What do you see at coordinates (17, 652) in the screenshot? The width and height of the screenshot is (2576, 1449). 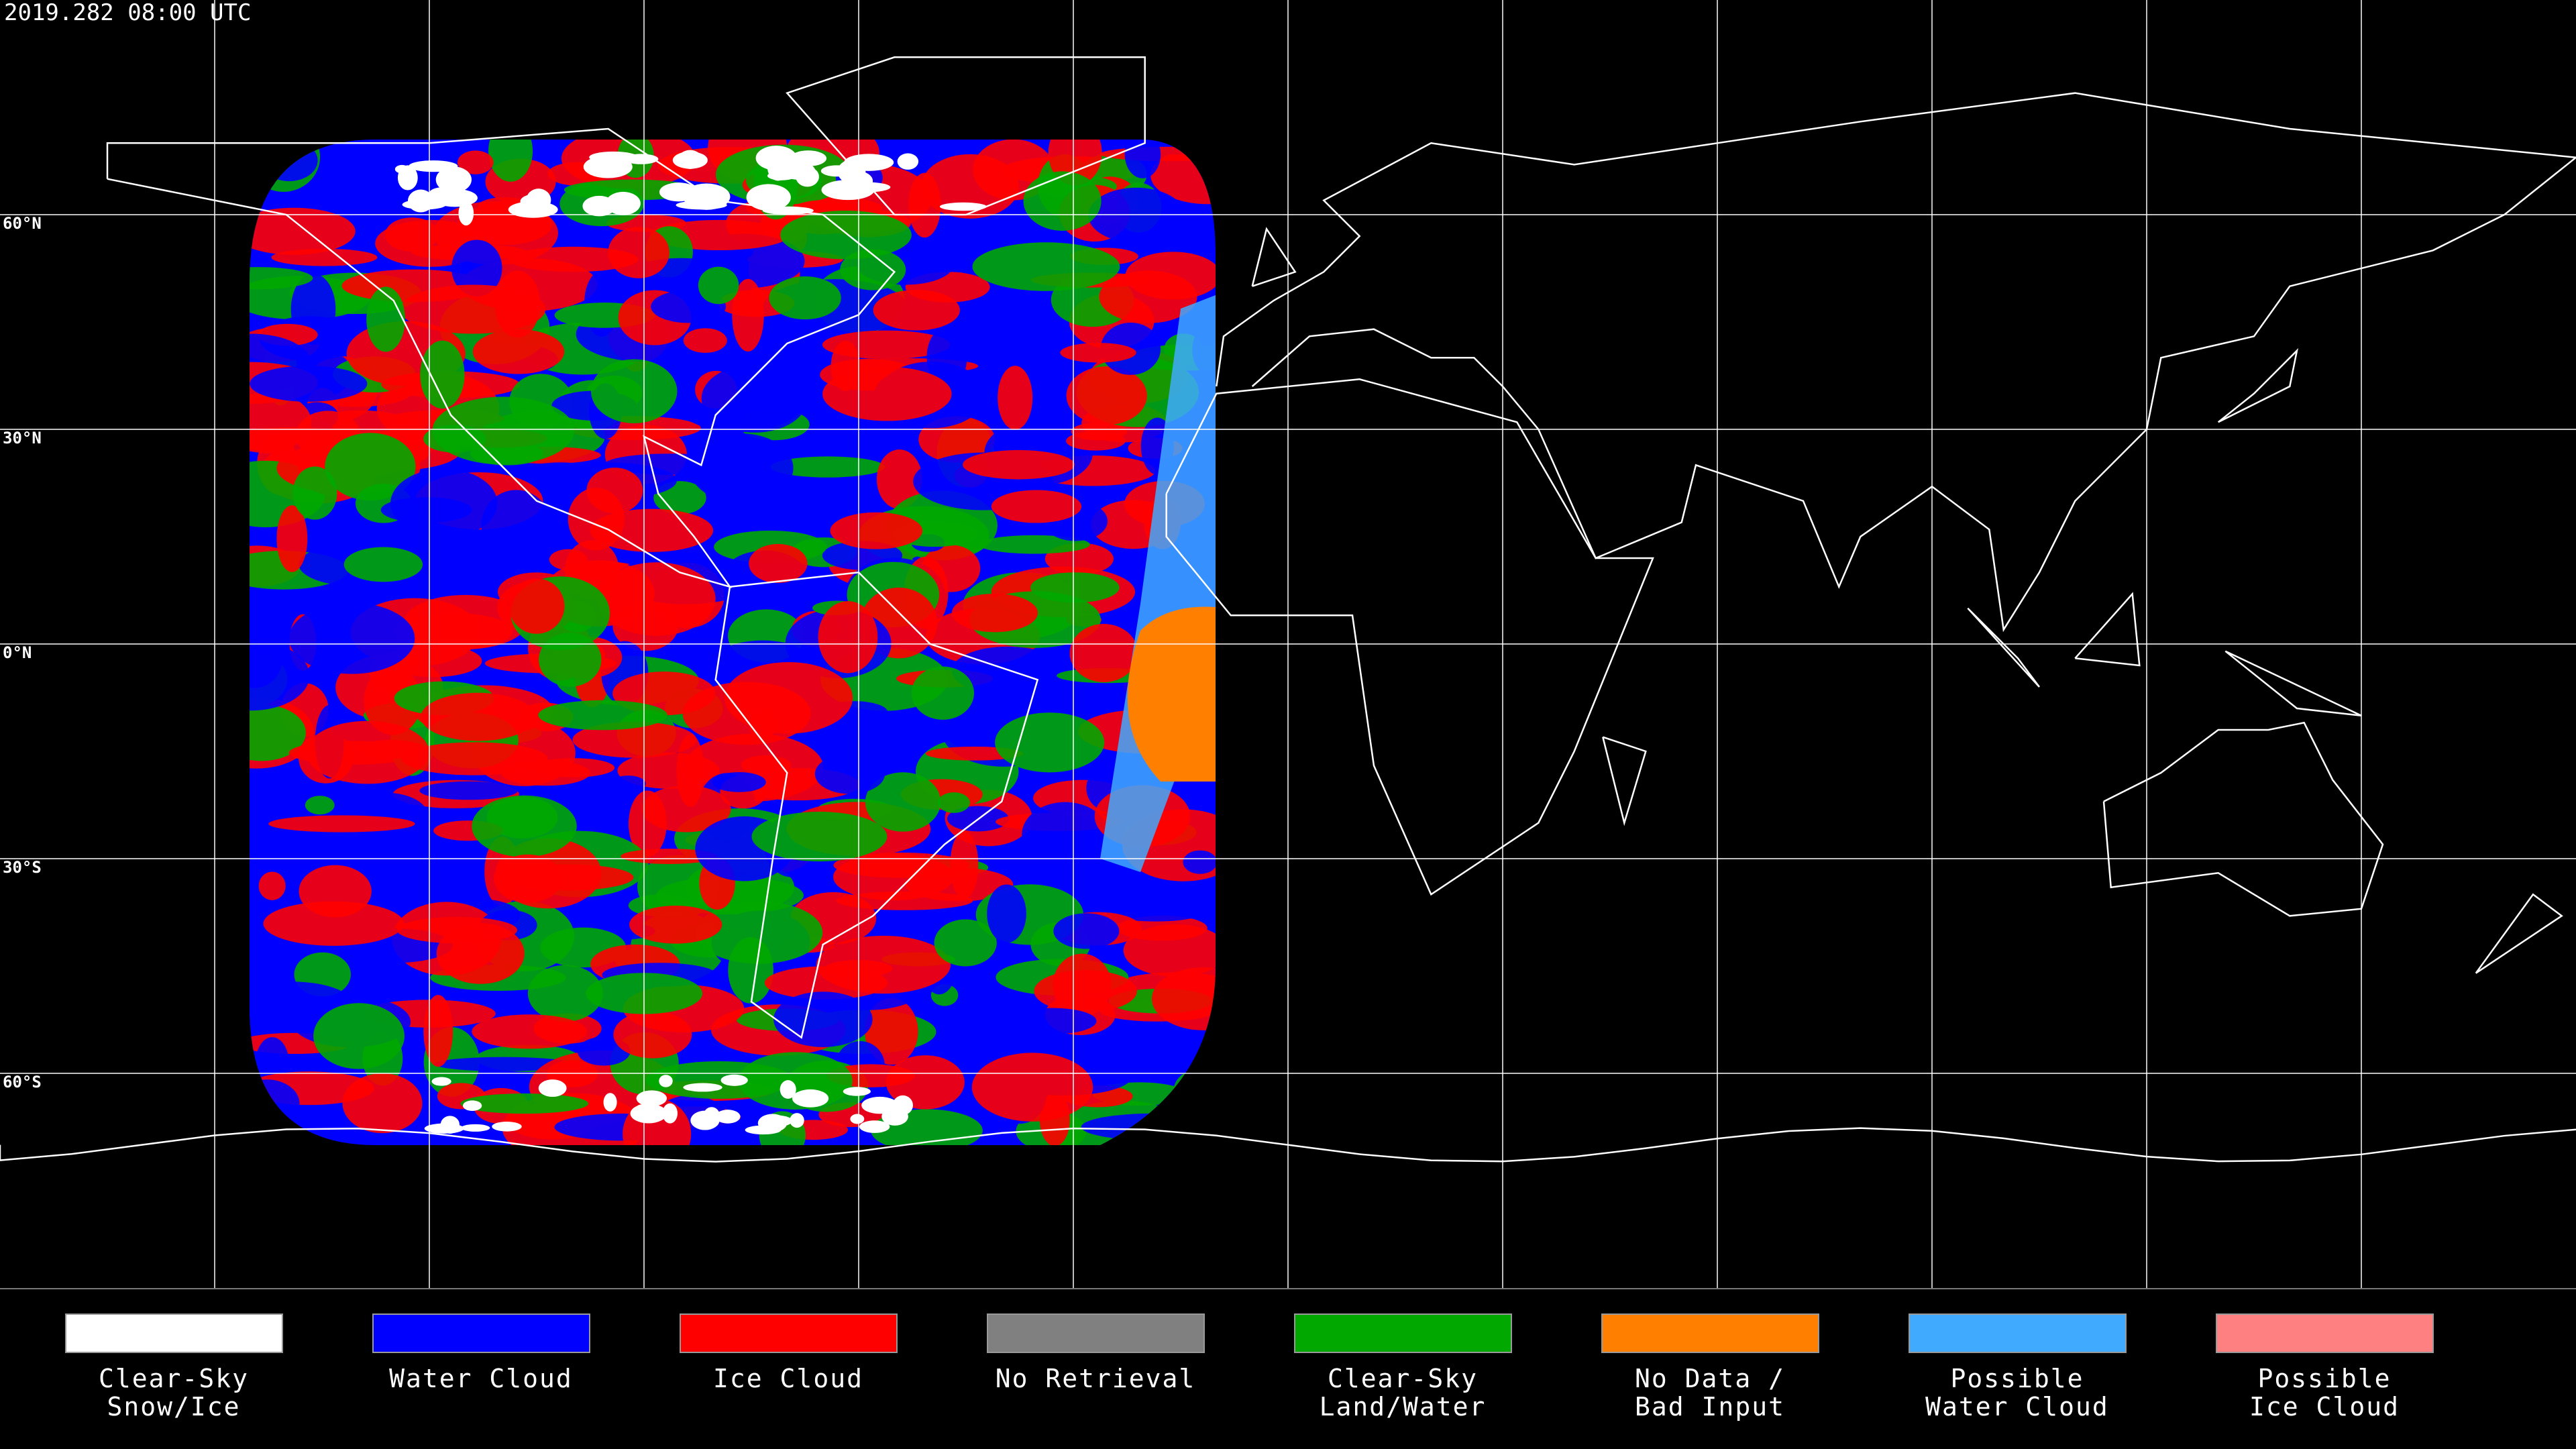 I see `latitude-label: 0°N` at bounding box center [17, 652].